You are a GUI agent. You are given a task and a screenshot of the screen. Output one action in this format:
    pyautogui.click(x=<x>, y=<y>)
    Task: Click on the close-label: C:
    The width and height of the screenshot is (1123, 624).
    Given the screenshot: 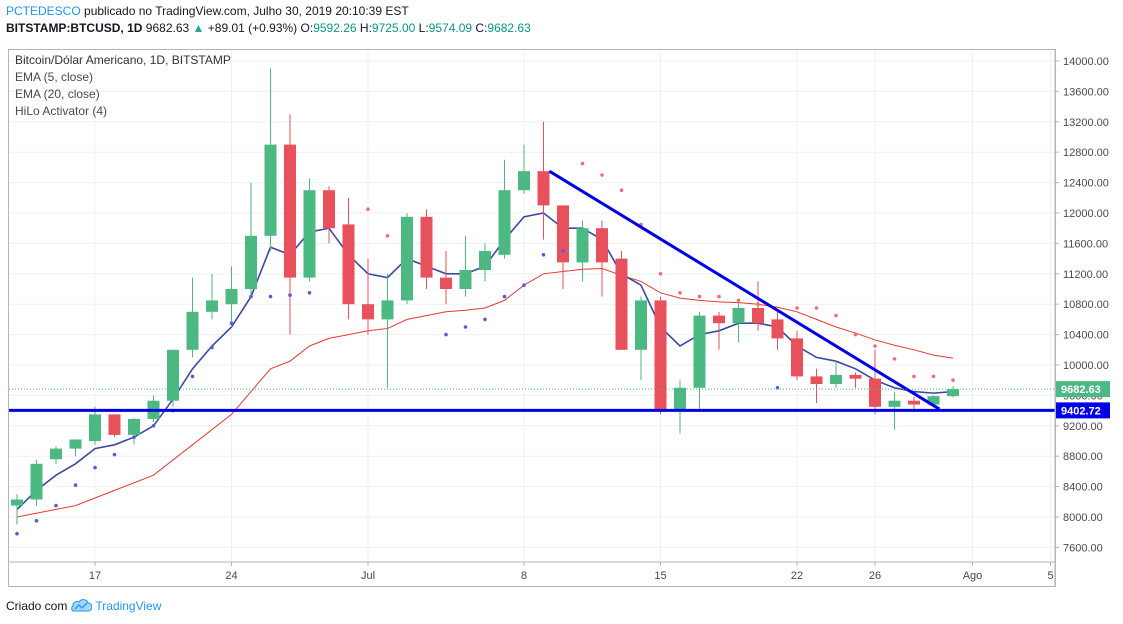 What is the action you would take?
    pyautogui.click(x=481, y=28)
    